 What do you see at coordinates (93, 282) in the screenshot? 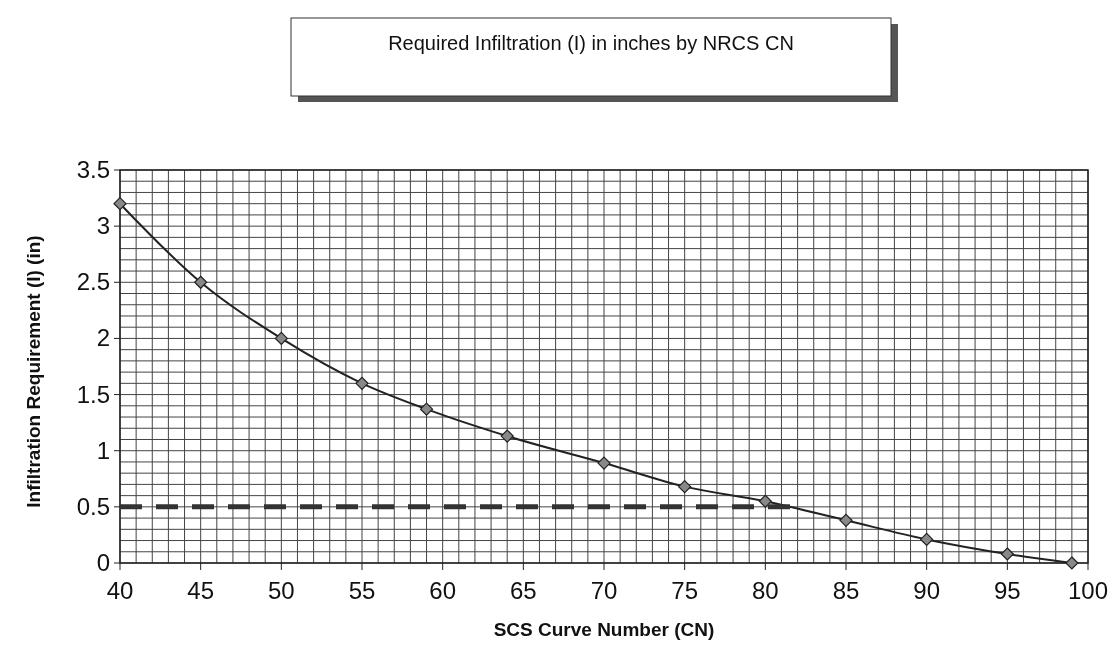
I see `y-tick-label: 2.5` at bounding box center [93, 282].